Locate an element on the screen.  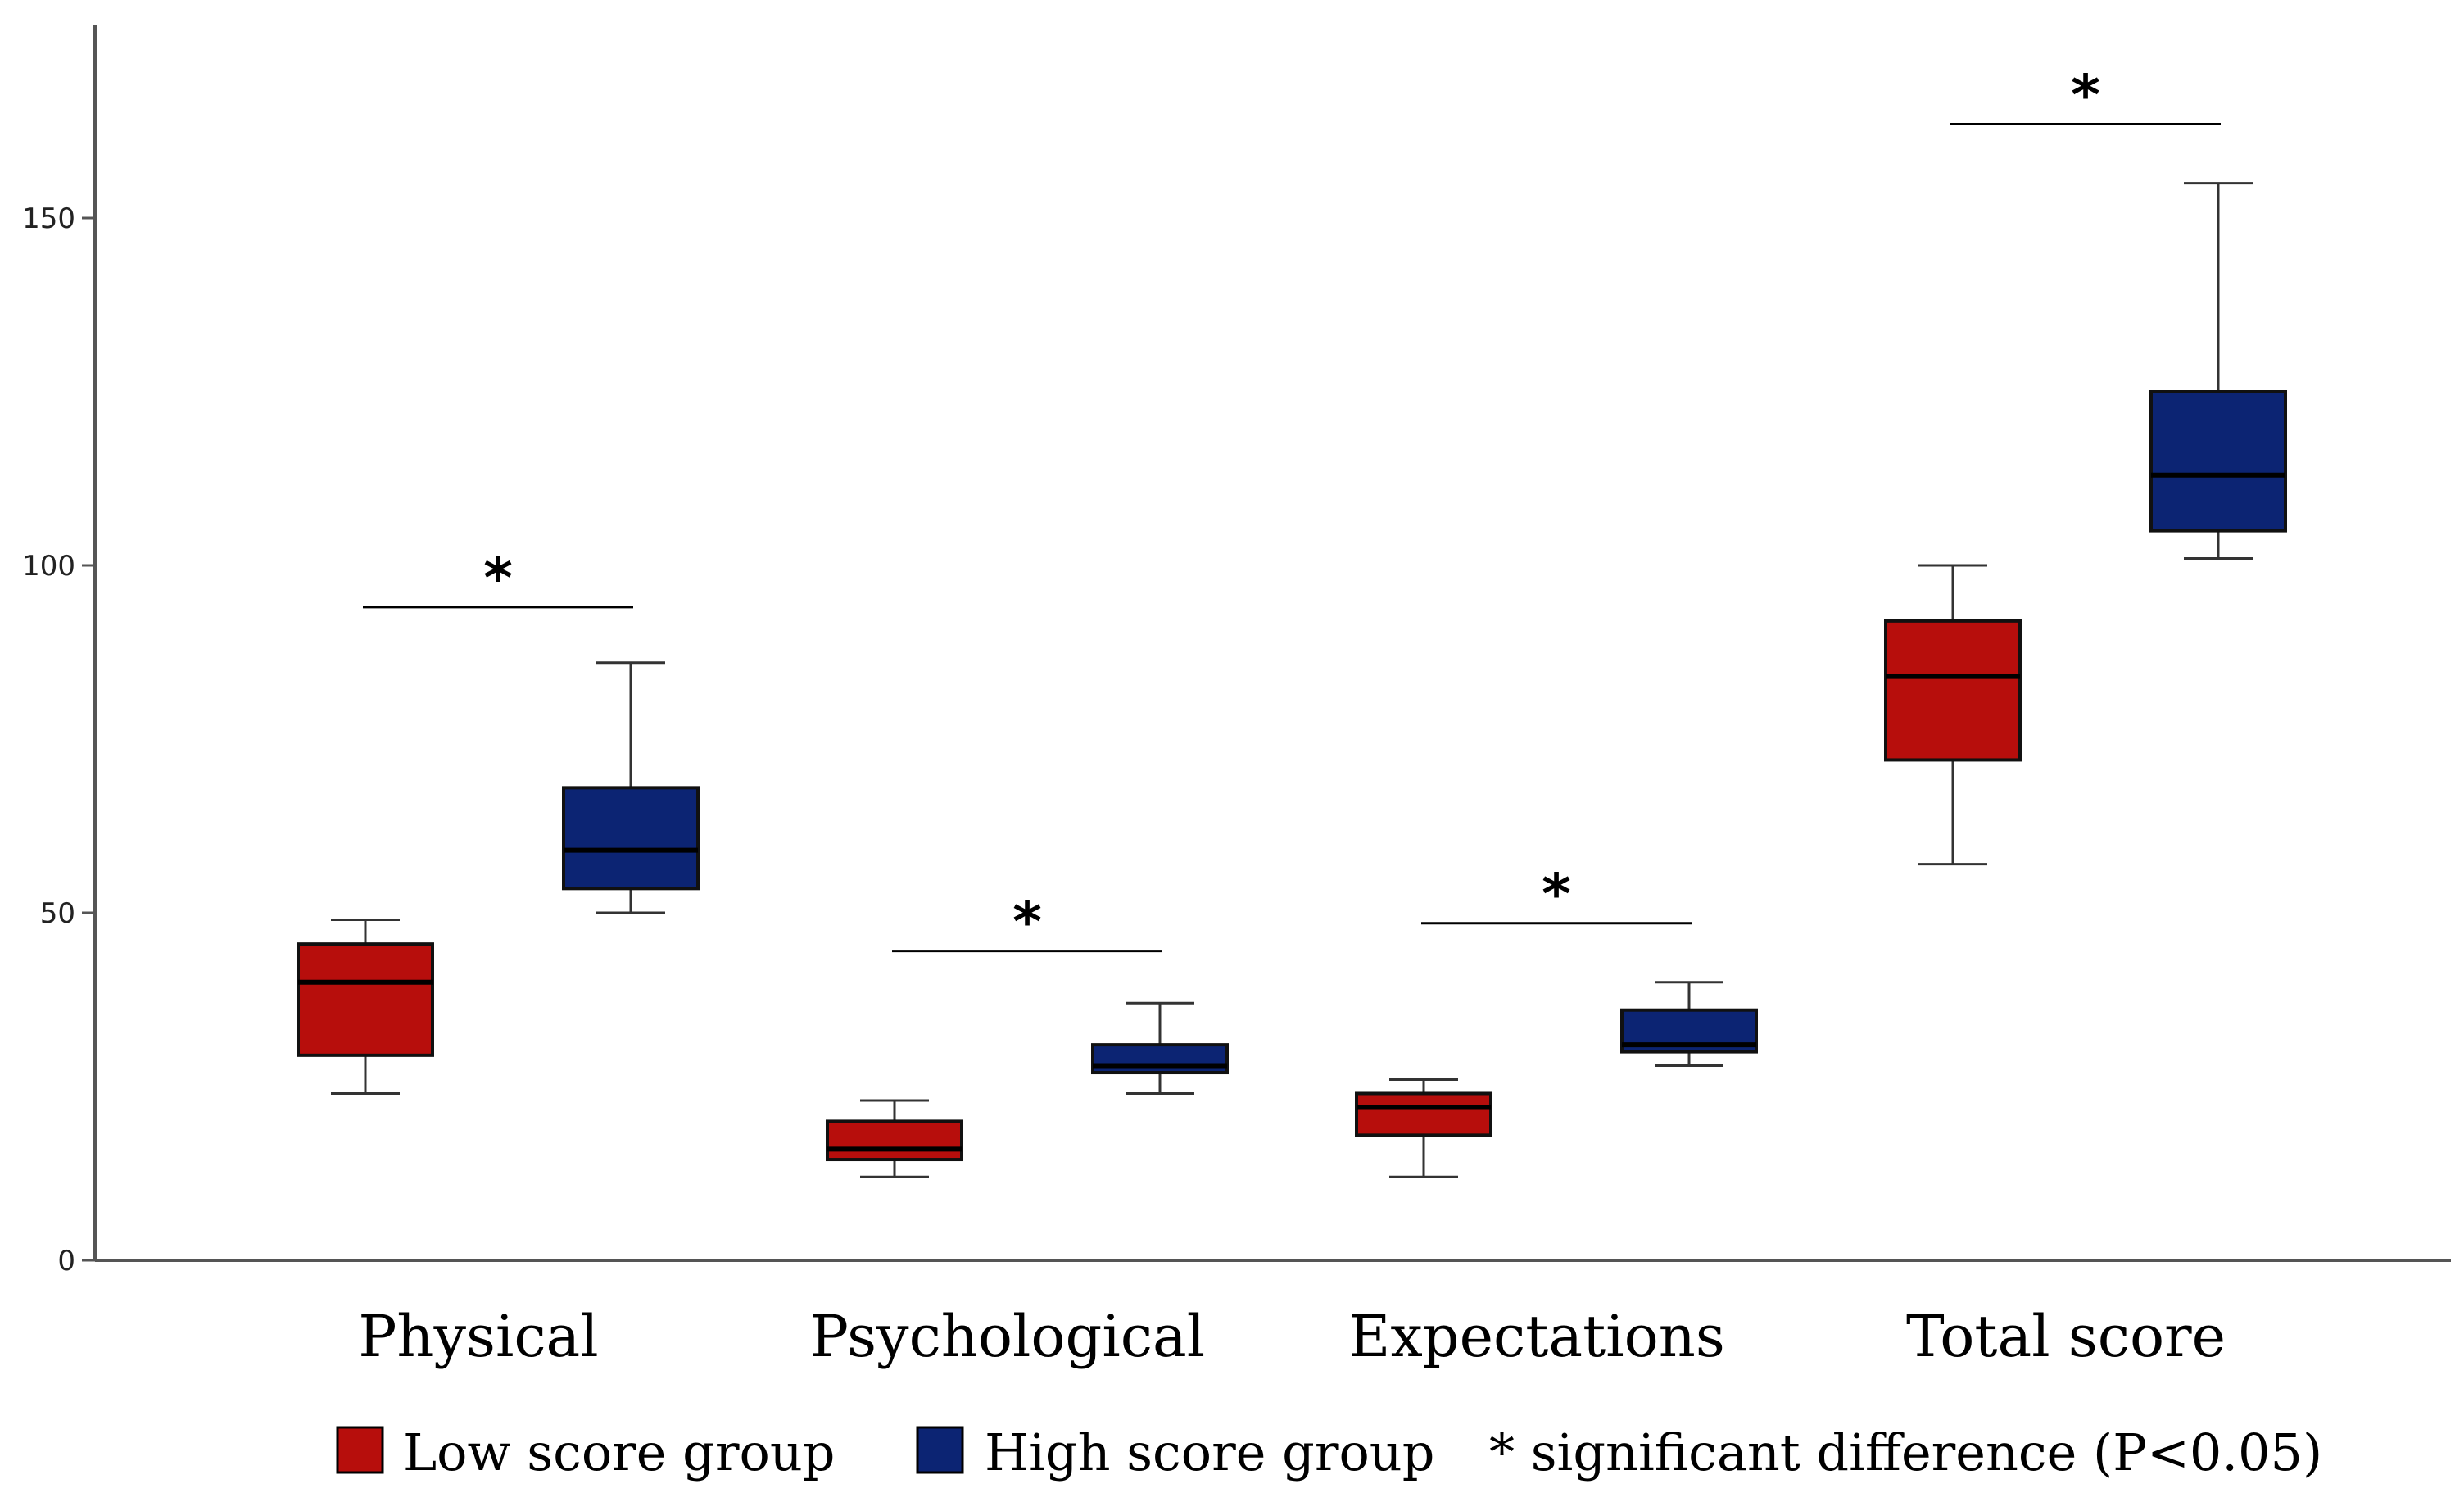
box-low-psychological is located at coordinates (894, 1138).